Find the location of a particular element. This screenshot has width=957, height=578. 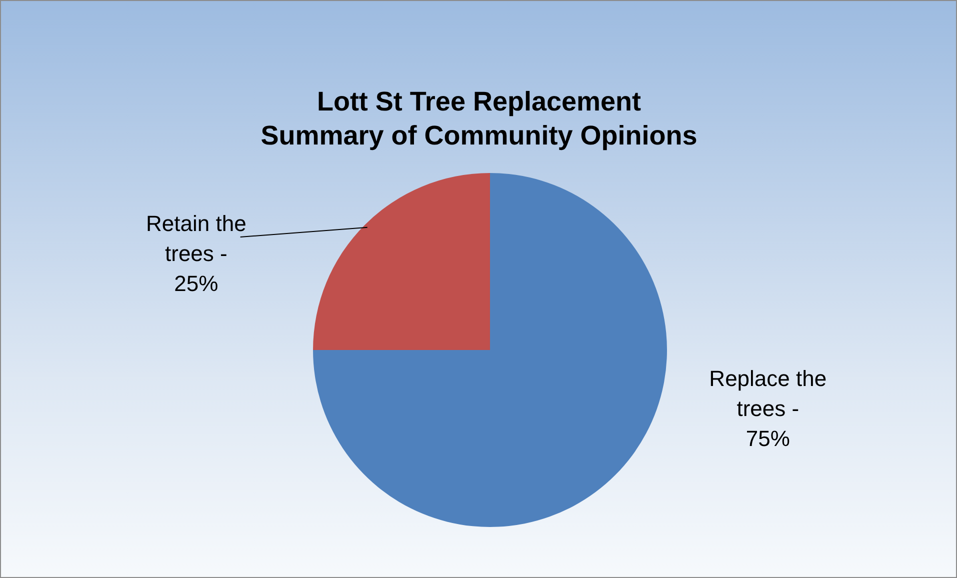

data-label: 75% is located at coordinates (768, 439).